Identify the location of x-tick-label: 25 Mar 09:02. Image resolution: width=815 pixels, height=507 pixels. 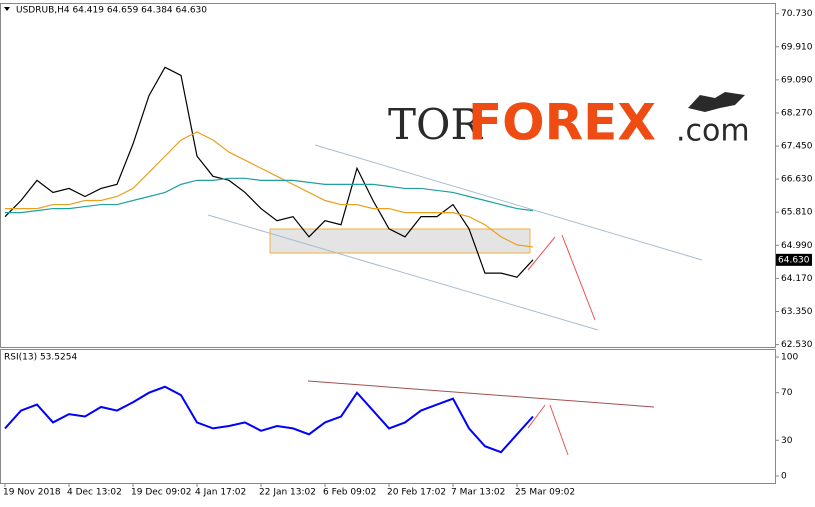
(545, 493).